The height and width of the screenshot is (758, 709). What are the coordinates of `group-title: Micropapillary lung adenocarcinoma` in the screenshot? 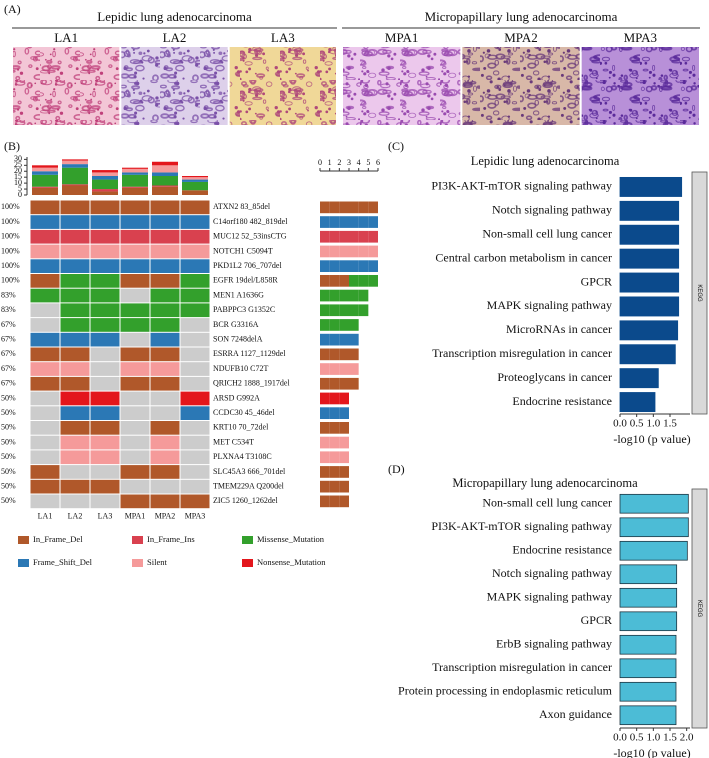 It's located at (521, 16).